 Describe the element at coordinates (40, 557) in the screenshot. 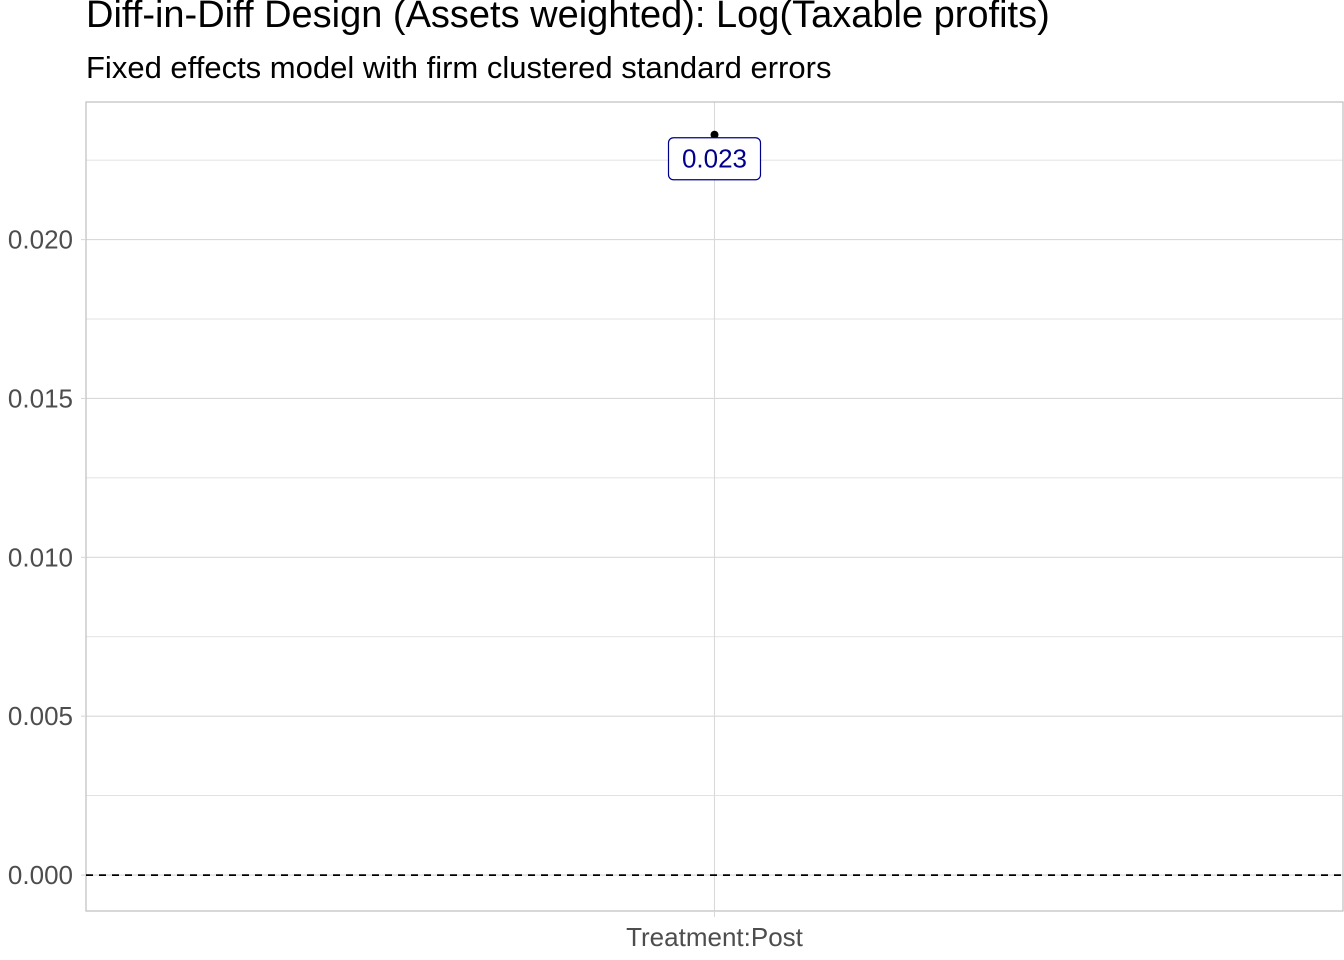

I see `y-tick-label: 0.010` at that location.